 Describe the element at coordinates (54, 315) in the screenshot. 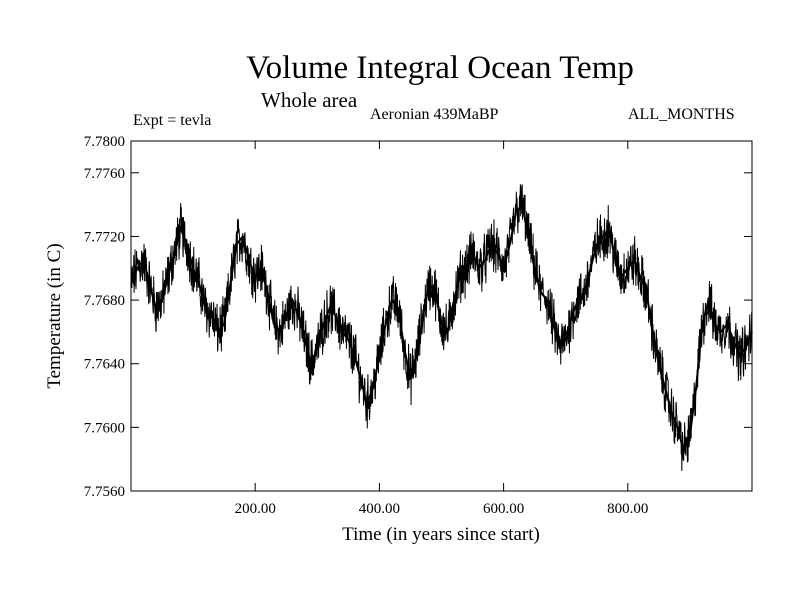

I see `y-axis-label: Temperature (in C)` at that location.